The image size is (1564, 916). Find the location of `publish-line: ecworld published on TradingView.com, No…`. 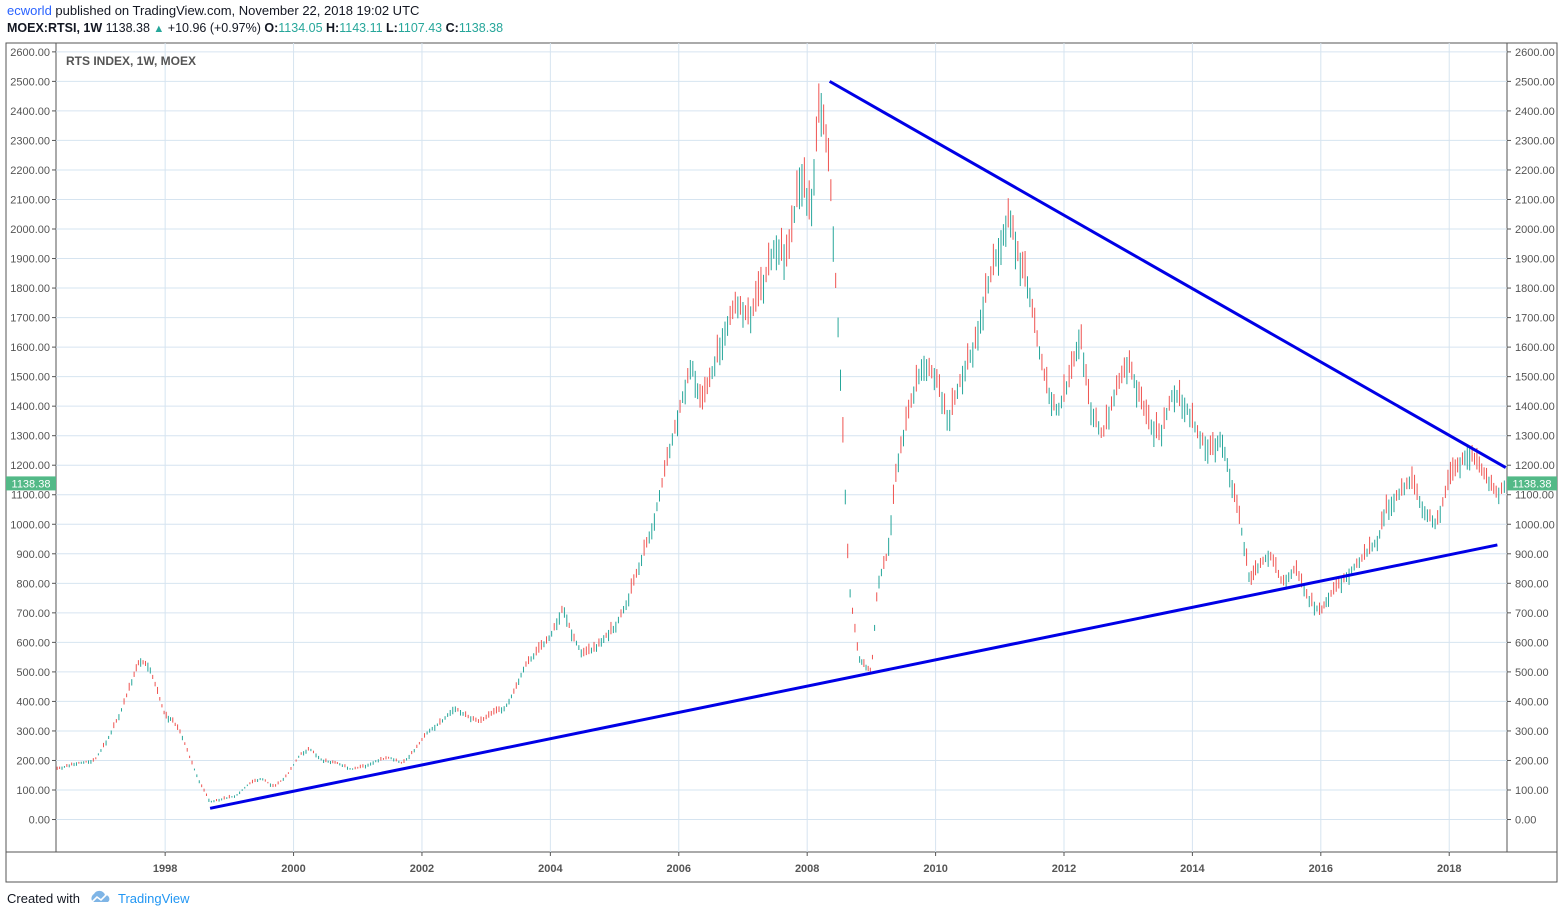

publish-line: ecworld published on TradingView.com, No… is located at coordinates (213, 10).